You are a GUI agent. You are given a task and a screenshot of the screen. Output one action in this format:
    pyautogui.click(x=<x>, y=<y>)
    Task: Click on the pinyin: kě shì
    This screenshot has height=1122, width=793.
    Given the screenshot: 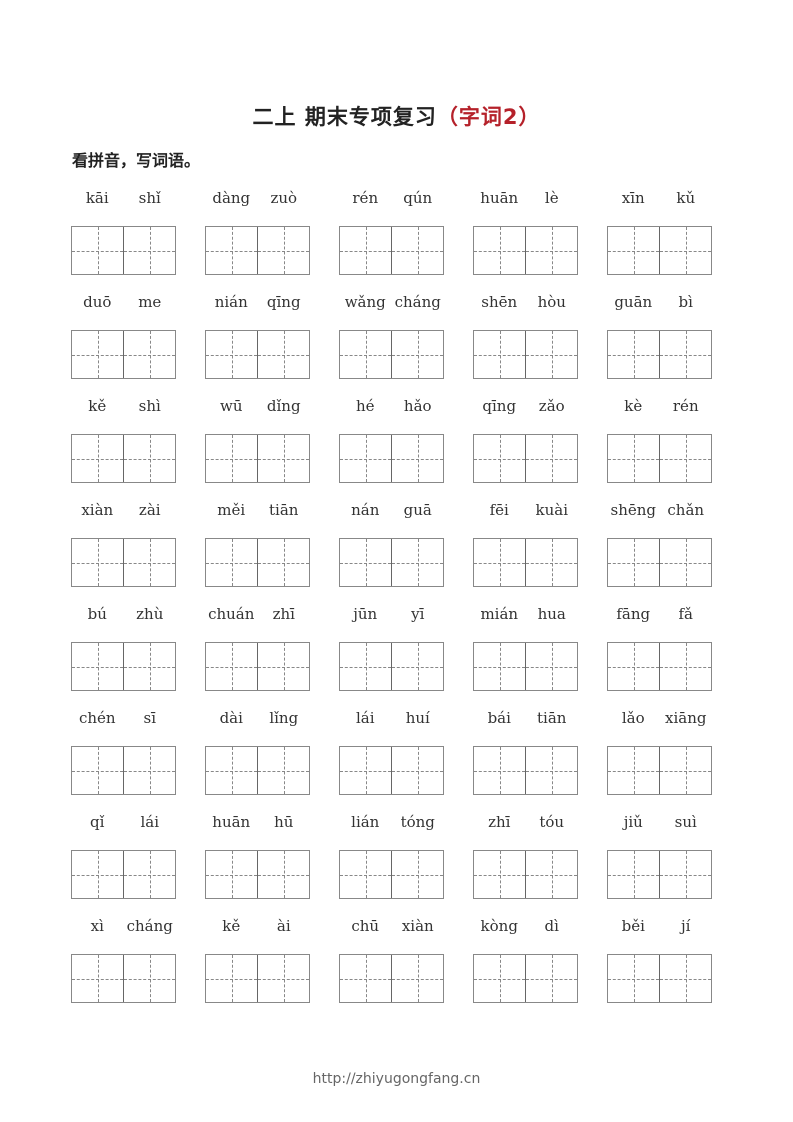 What is the action you would take?
    pyautogui.click(x=123, y=408)
    